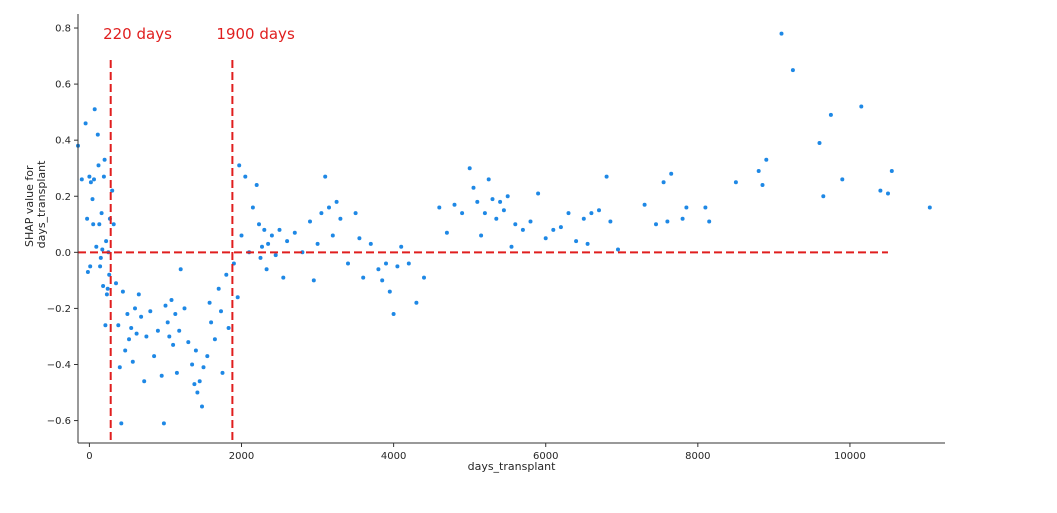  What do you see at coordinates (62, 225) in the screenshot?
I see `y-ticks: 0.8 0.6 0.4 0.2 0.0 −0.2 −0.4 −0.6` at bounding box center [62, 225].